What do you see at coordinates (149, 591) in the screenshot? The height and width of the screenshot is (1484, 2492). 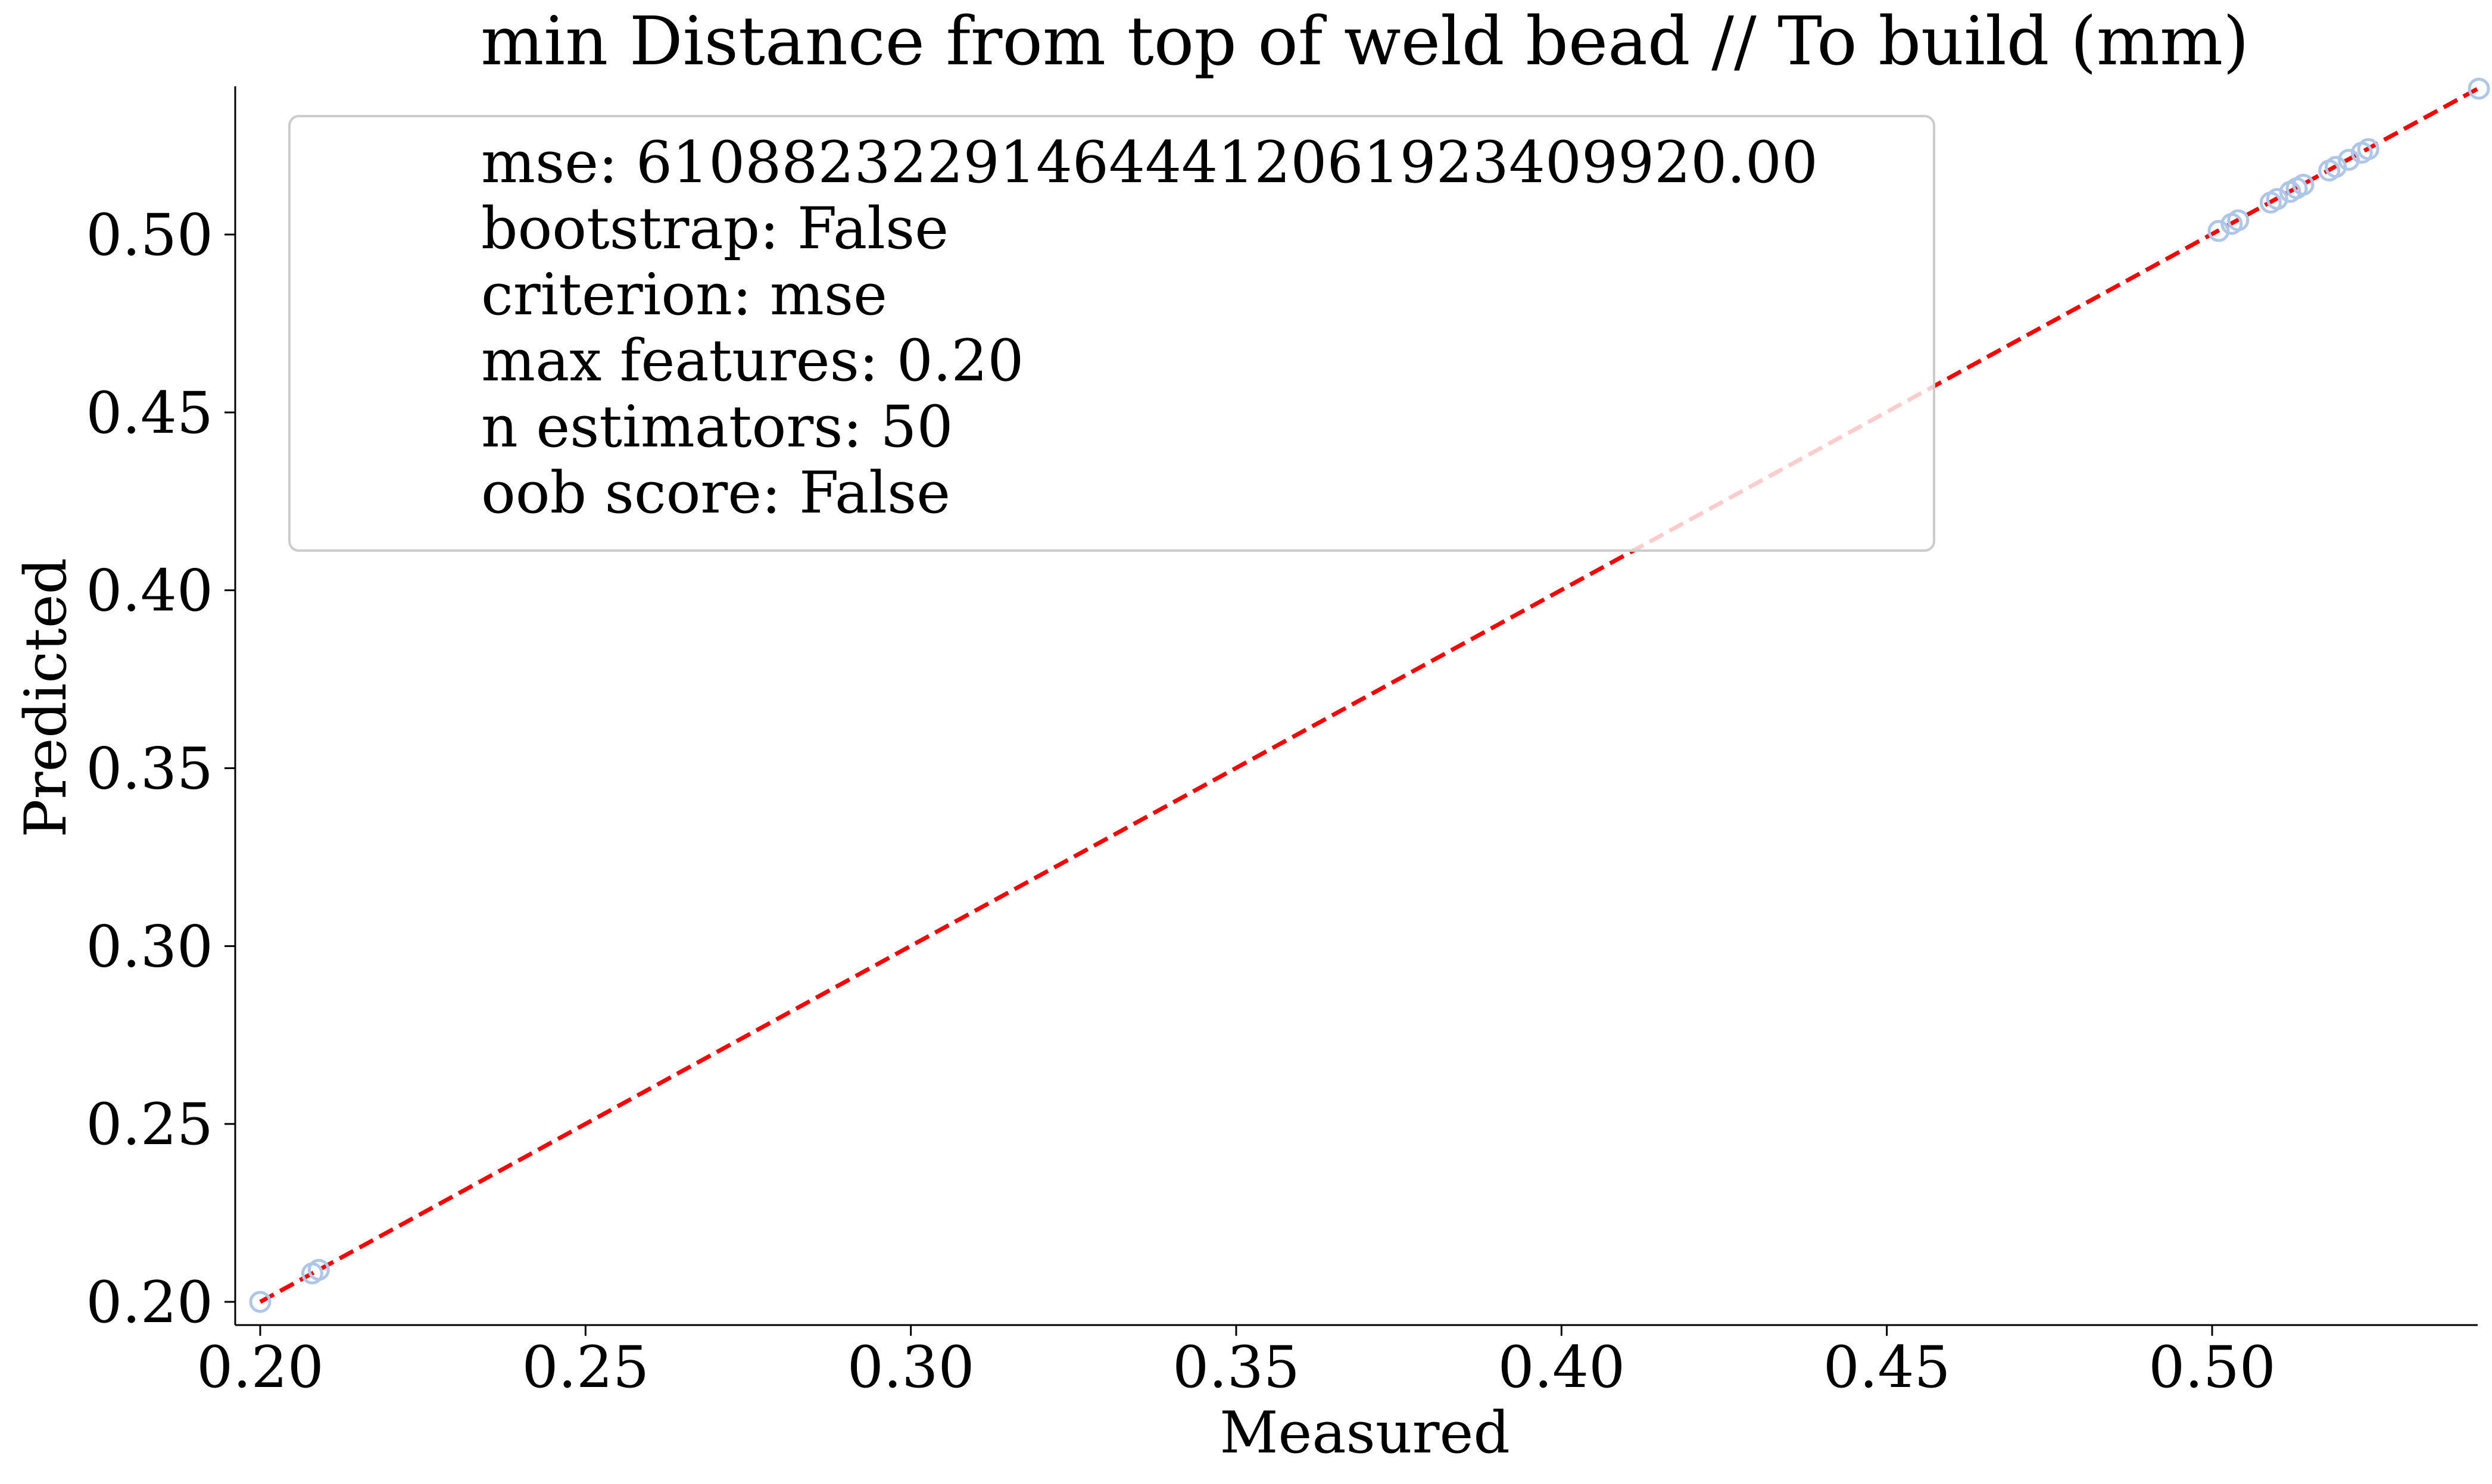 I see `y-tick-label: 0.40` at bounding box center [149, 591].